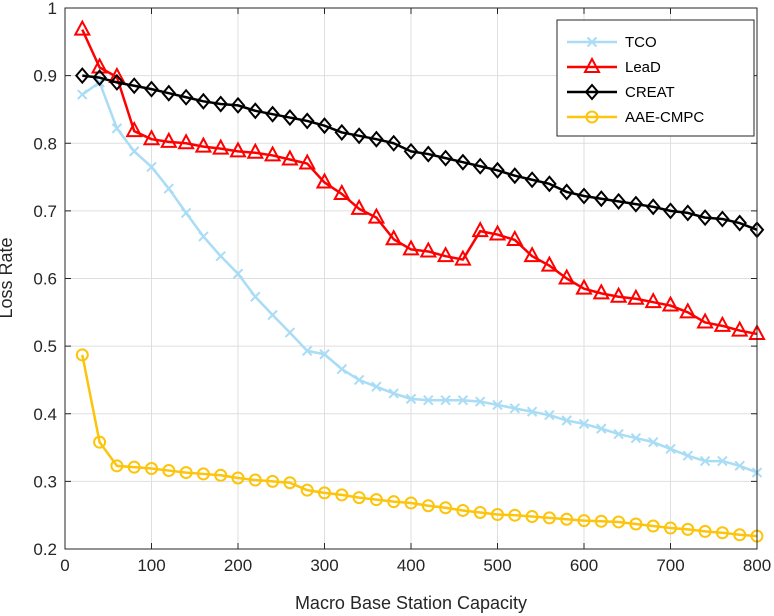 This screenshot has width=774, height=616. Describe the element at coordinates (497, 565) in the screenshot. I see `x-tick-label: 500` at that location.